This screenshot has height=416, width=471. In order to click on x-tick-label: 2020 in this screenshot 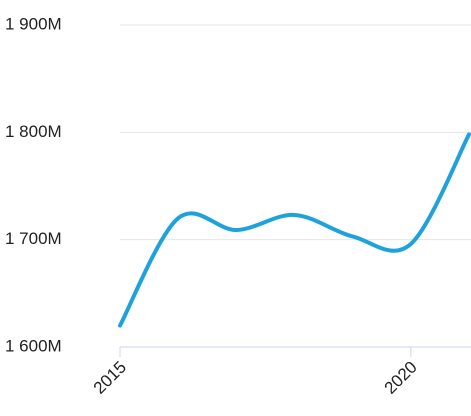, I will do `click(401, 378)`.